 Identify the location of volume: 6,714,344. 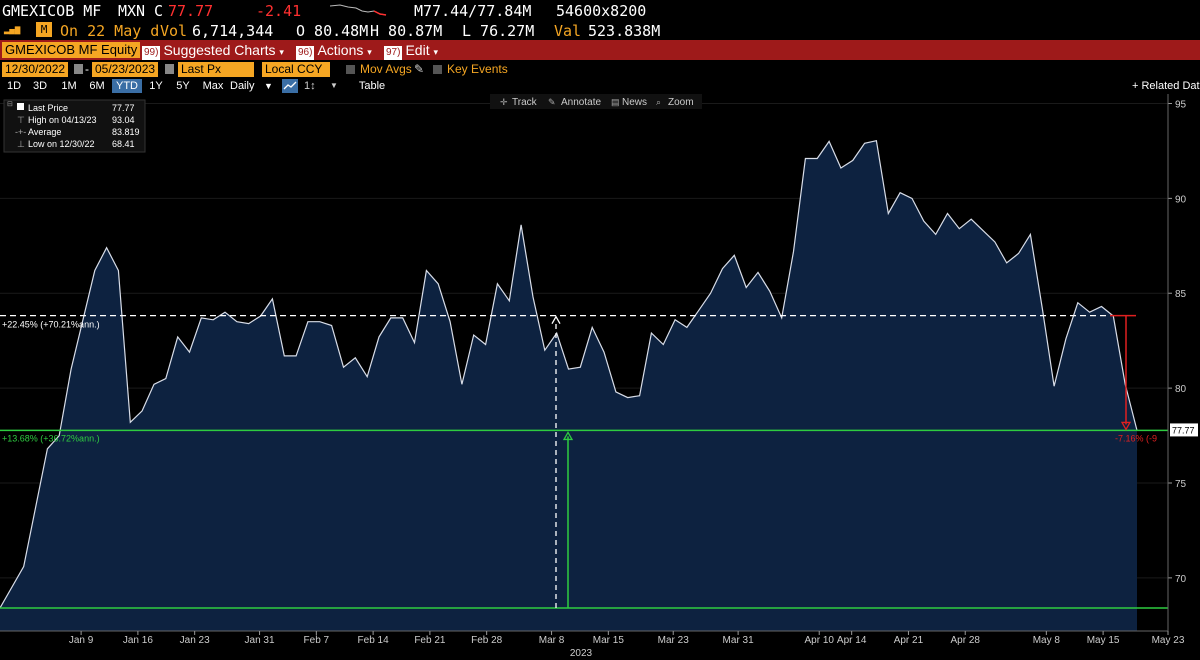
(233, 31).